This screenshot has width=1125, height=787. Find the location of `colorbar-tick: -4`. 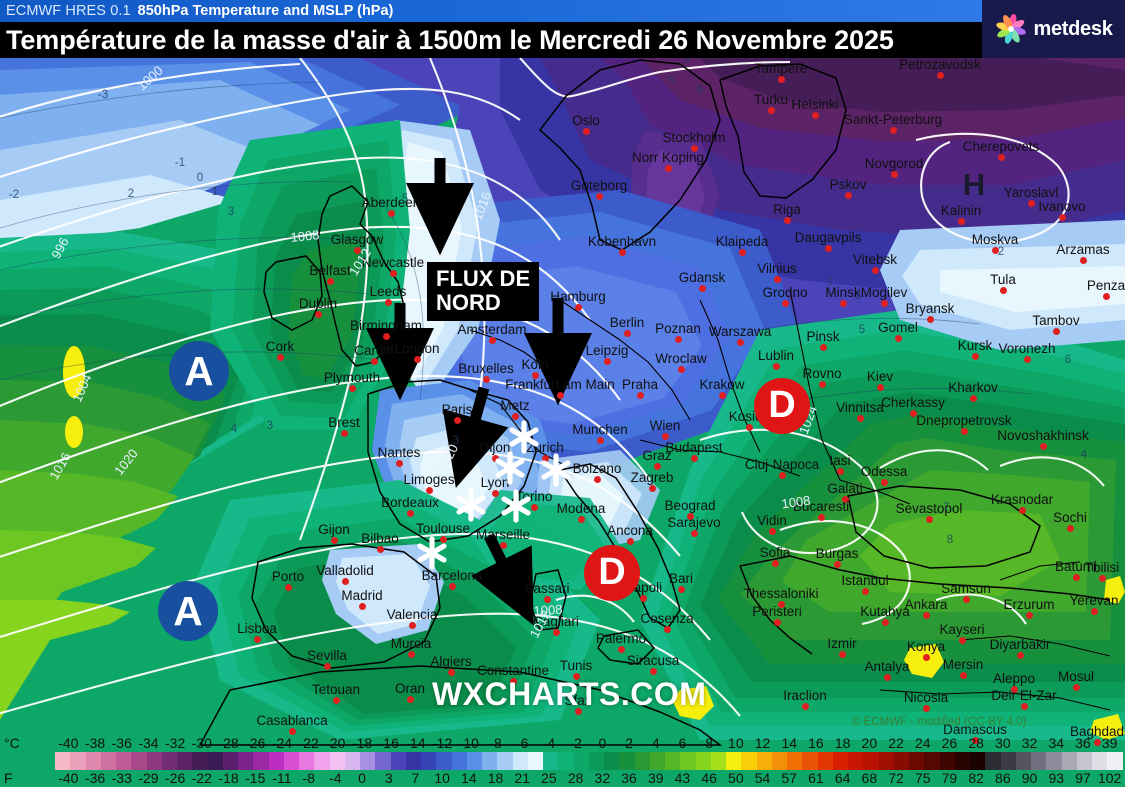

colorbar-tick: -4 is located at coordinates (335, 778).